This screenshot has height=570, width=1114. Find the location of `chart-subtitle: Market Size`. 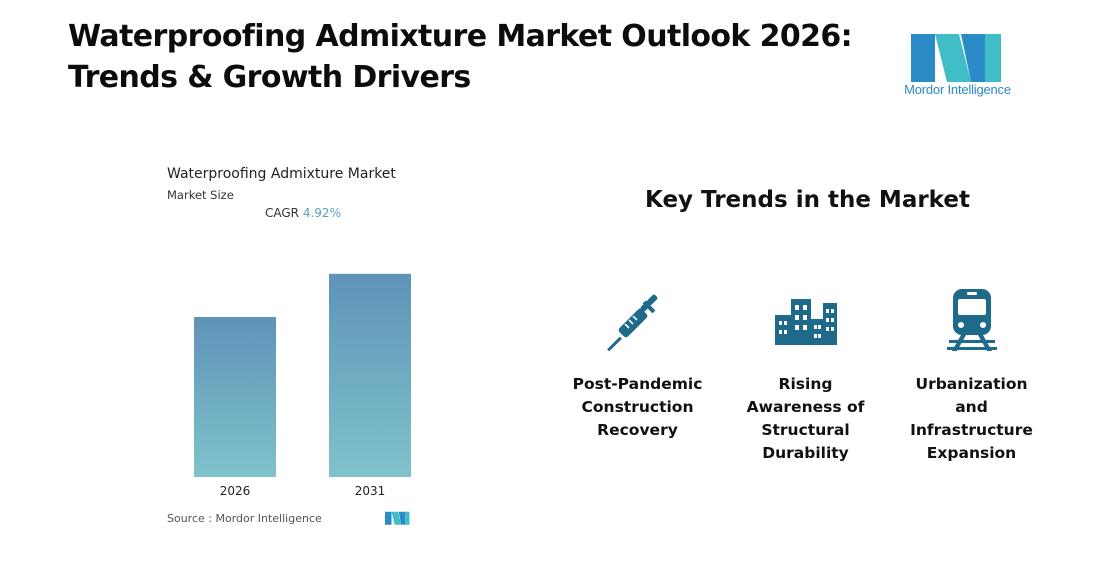

chart-subtitle: Market Size is located at coordinates (200, 195).